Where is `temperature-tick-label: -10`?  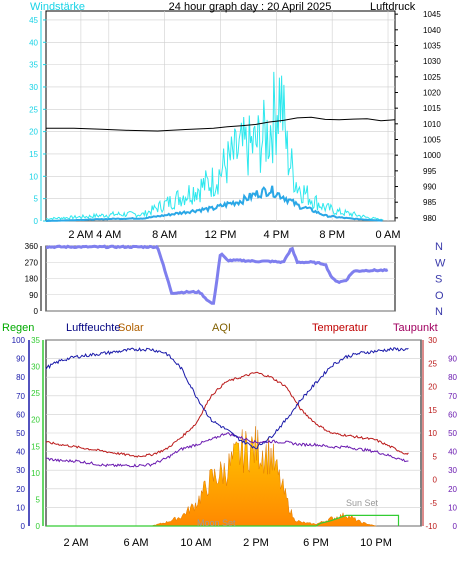
temperature-tick-label: -10 is located at coordinates (431, 526).